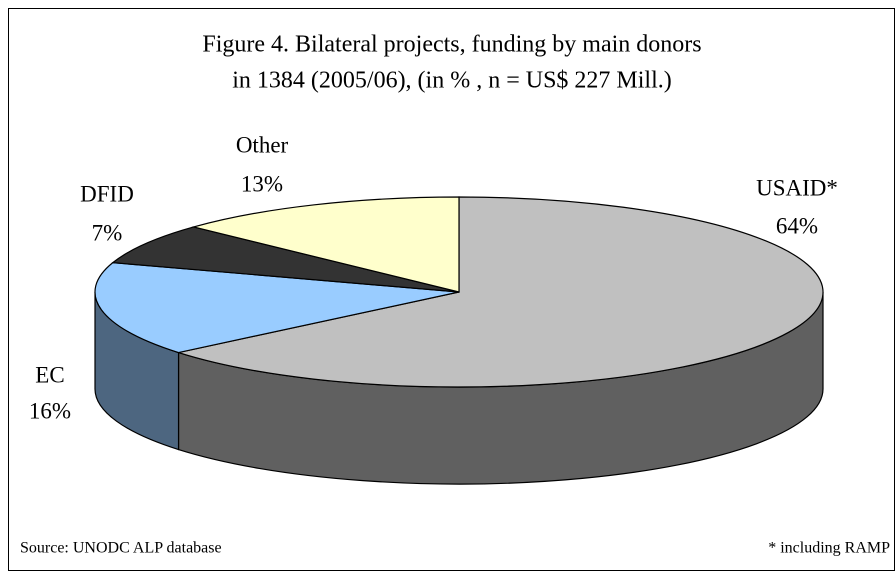  What do you see at coordinates (262, 183) in the screenshot?
I see `slice-value-label: 13%` at bounding box center [262, 183].